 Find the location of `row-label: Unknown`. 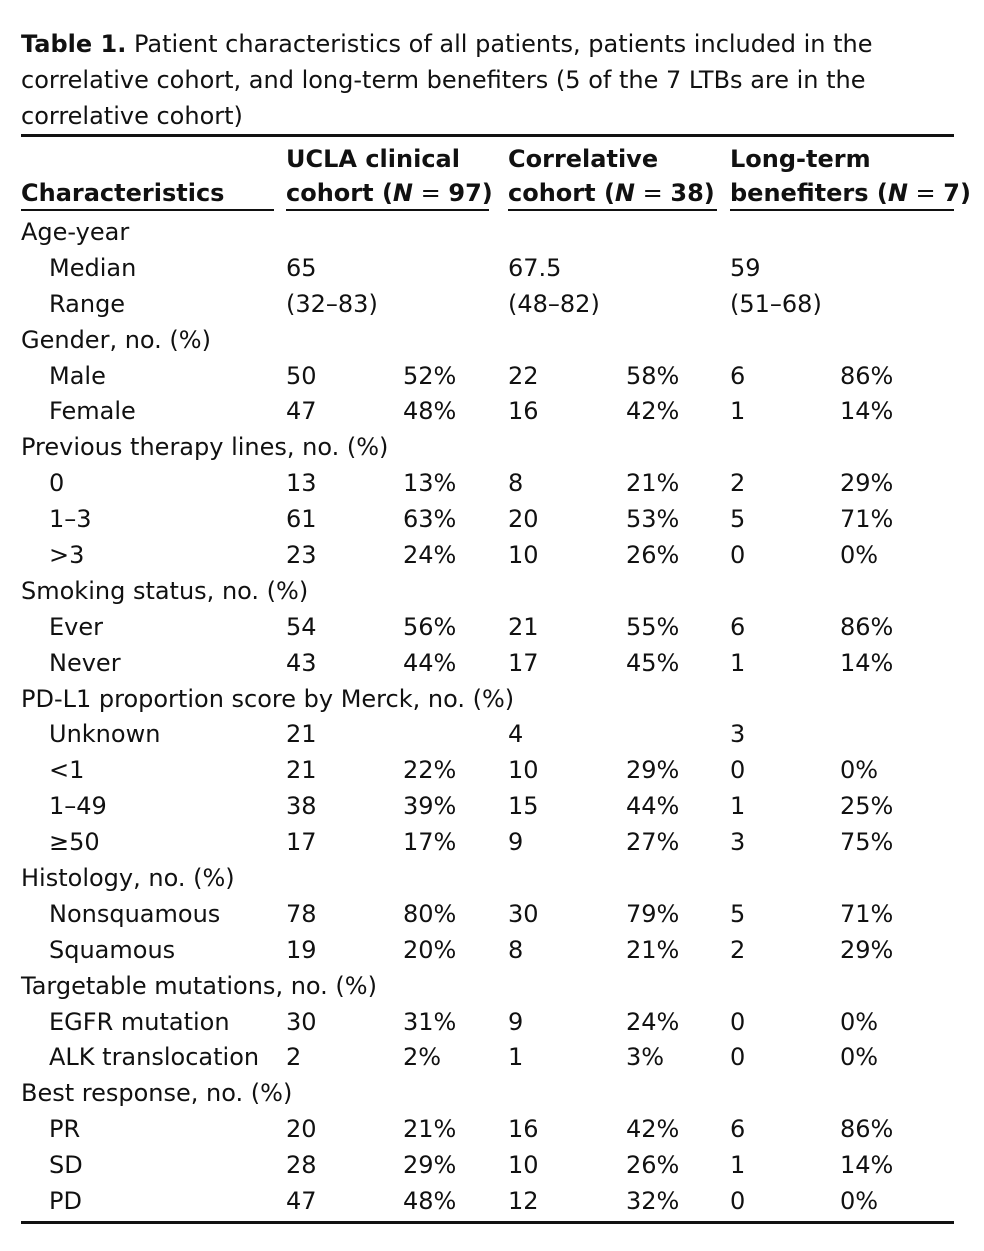

row-label: Unknown is located at coordinates (105, 734).